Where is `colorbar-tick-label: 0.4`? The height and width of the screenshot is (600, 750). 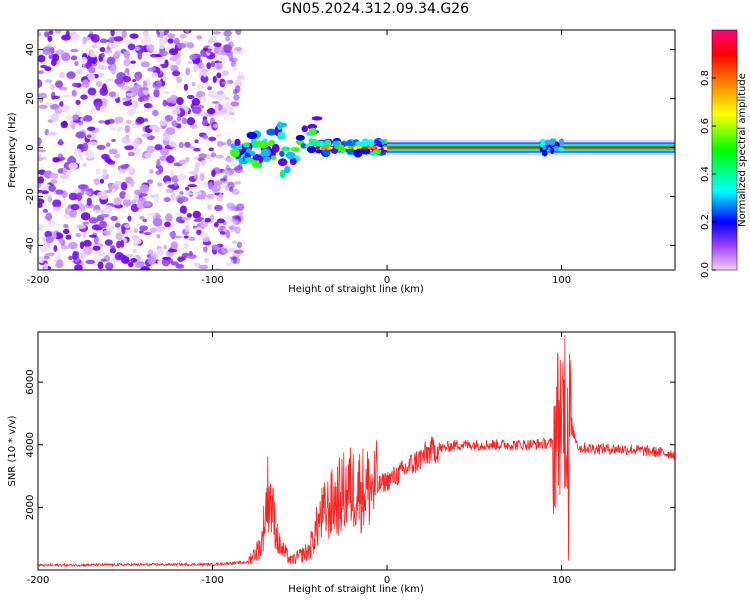
colorbar-tick-label: 0.4 is located at coordinates (705, 174).